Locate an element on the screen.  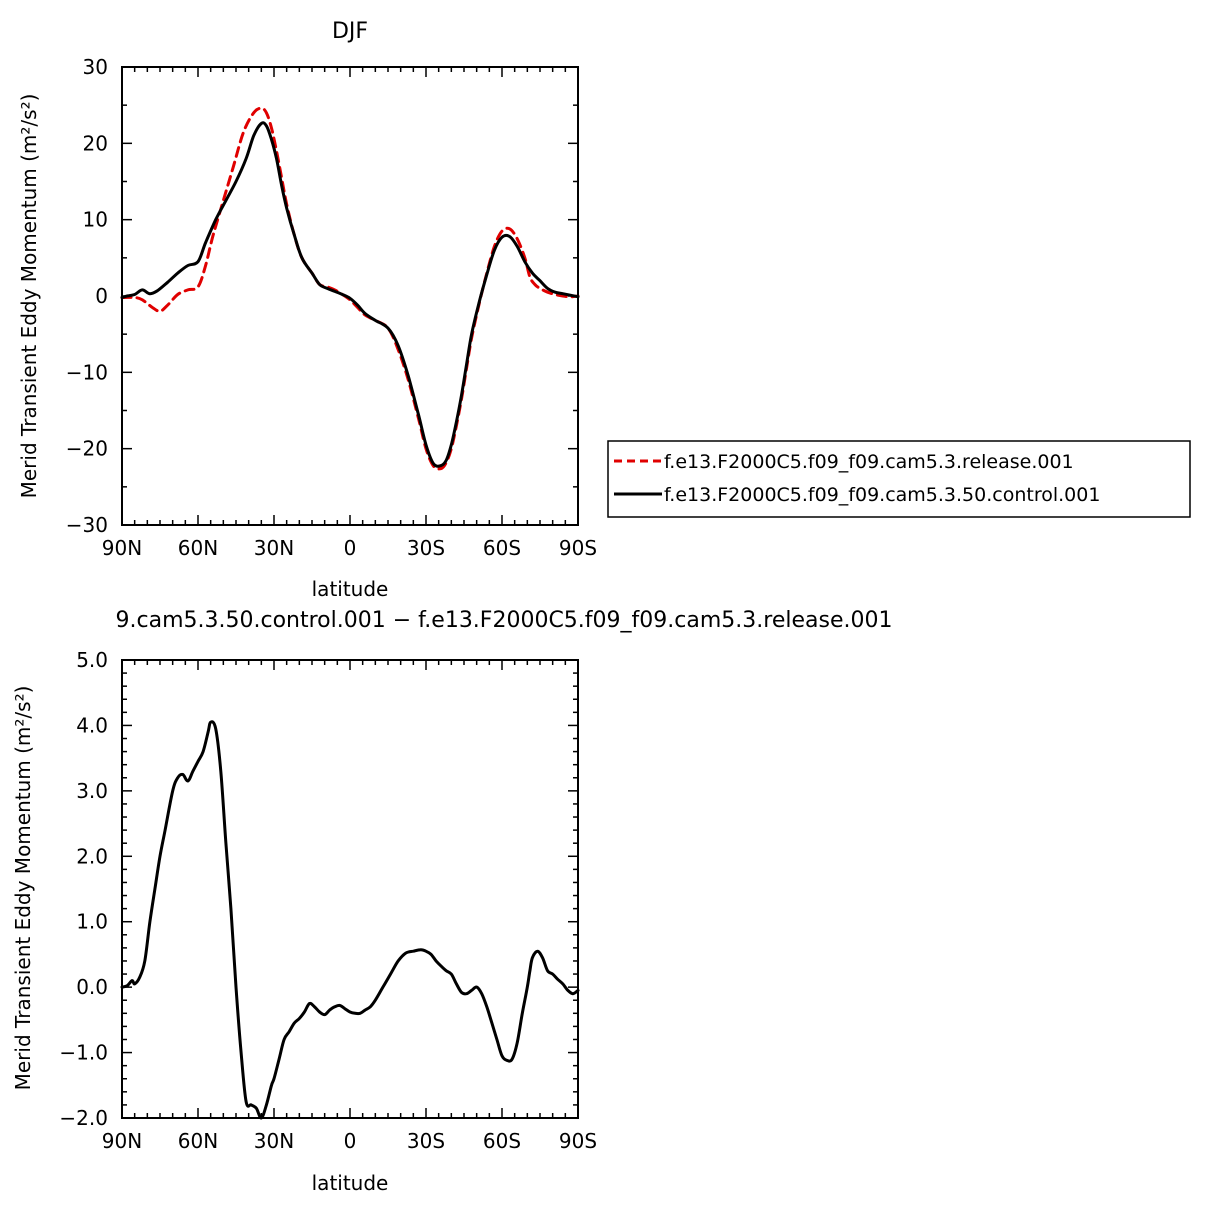
bottom-chart-frame is located at coordinates (350, 889).